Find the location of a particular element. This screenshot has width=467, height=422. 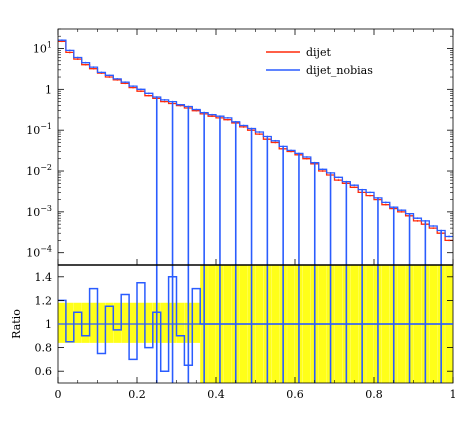

x-tick-label: 0 is located at coordinates (58, 394).